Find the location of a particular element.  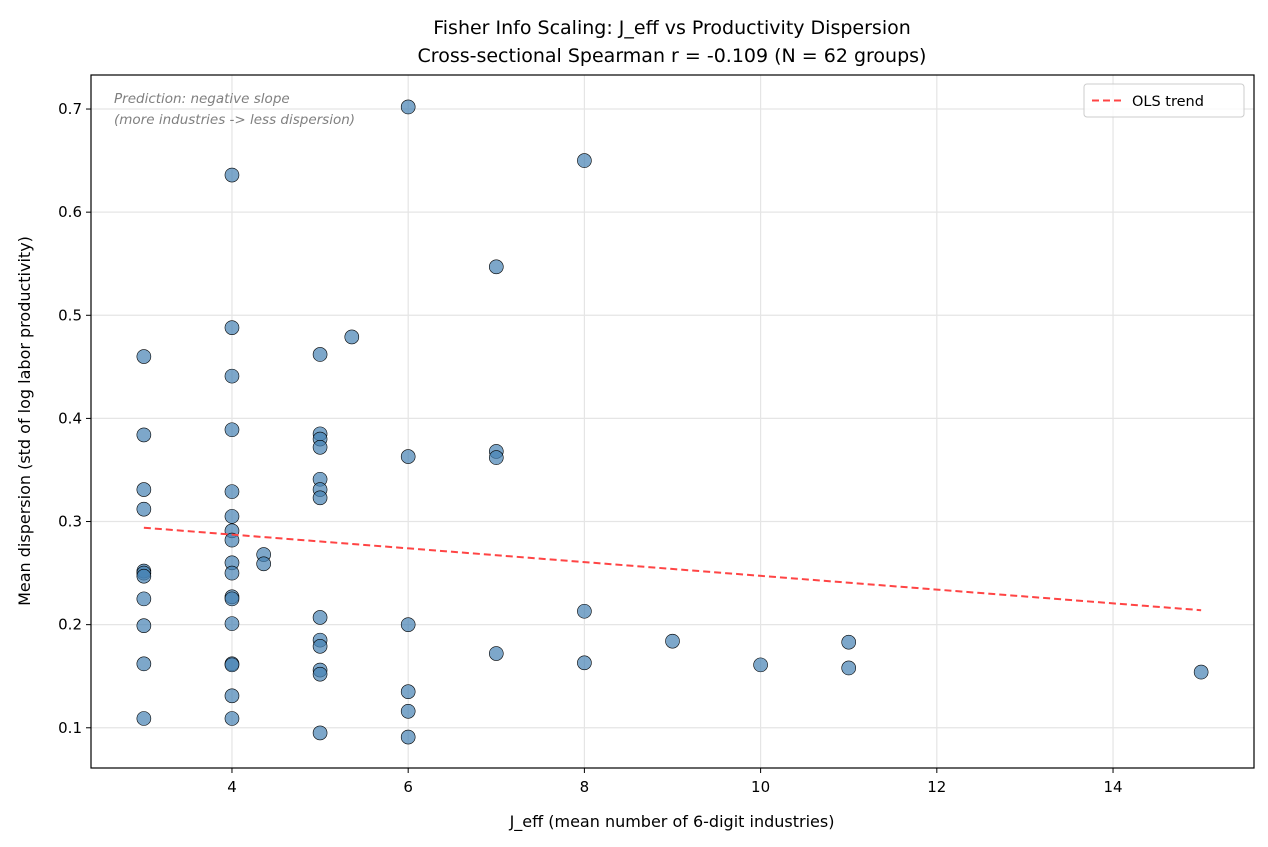

x-tick-label: 10 is located at coordinates (760, 787).